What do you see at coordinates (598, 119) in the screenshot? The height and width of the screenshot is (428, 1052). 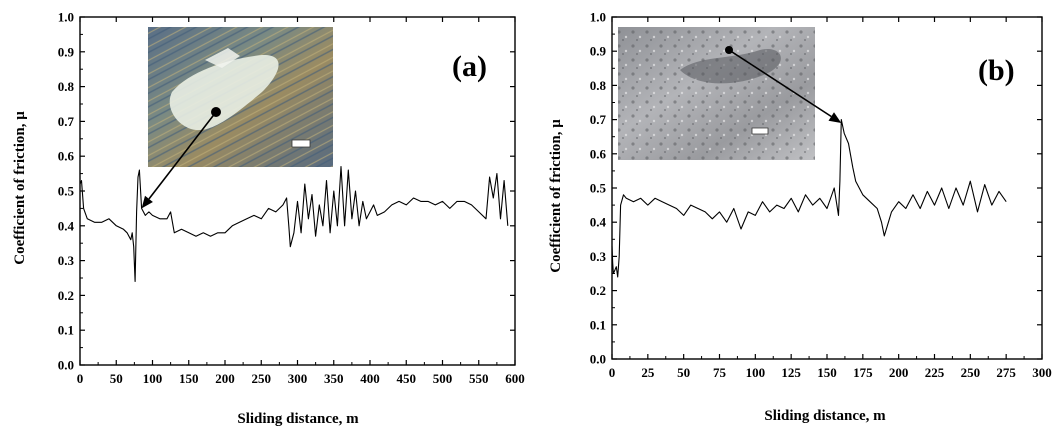 I see `y-tick-label-b: 0.7` at bounding box center [598, 119].